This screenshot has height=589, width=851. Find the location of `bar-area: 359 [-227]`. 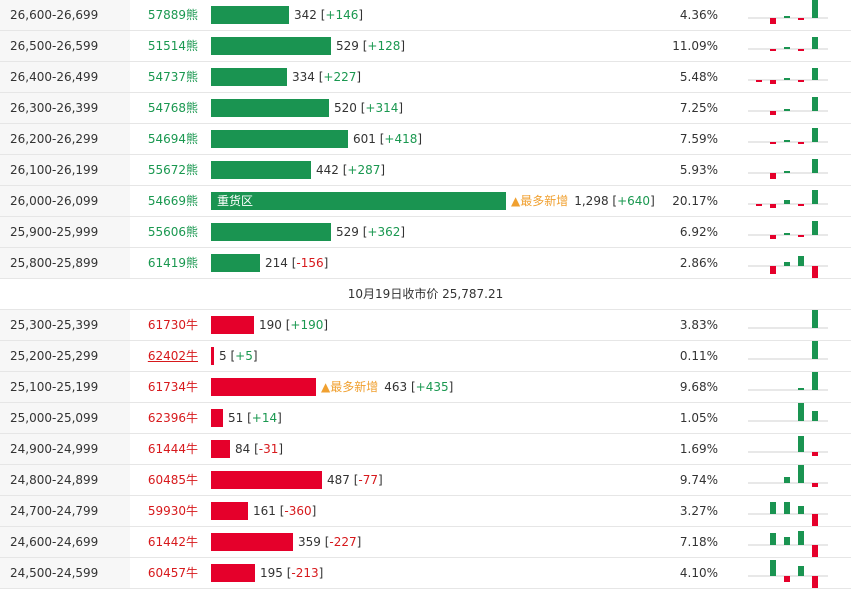

bar-area: 359 [-227] is located at coordinates (441, 542).